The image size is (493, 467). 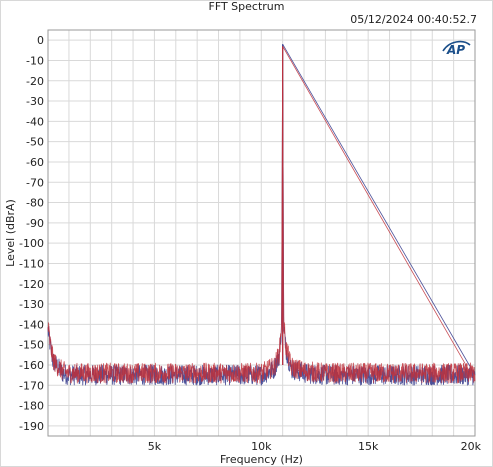 I want to click on timestamp: 05/12/2024 00:40:52.7, so click(x=413, y=19).